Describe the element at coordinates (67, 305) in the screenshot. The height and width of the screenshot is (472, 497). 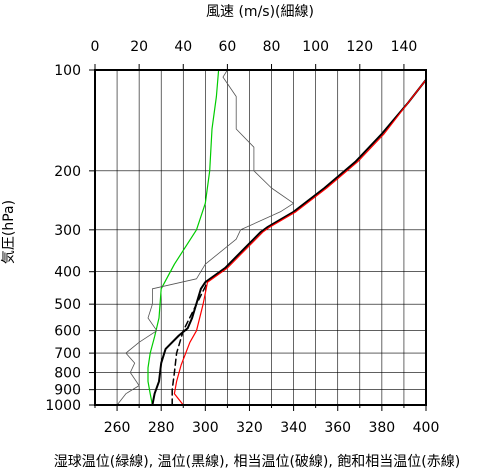
I see `y-tick-label-500: 500` at that location.